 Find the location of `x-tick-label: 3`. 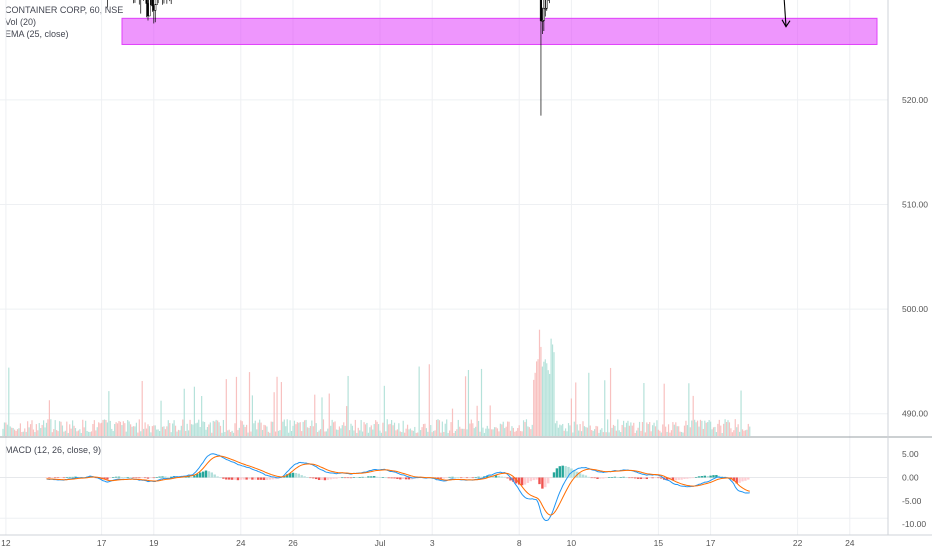

x-tick-label: 3 is located at coordinates (432, 543).